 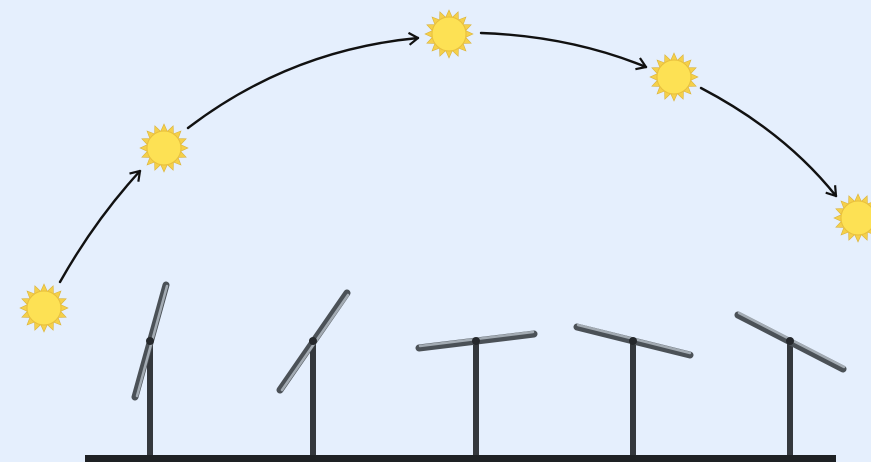 What do you see at coordinates (460, 458) in the screenshot?
I see `ground` at bounding box center [460, 458].